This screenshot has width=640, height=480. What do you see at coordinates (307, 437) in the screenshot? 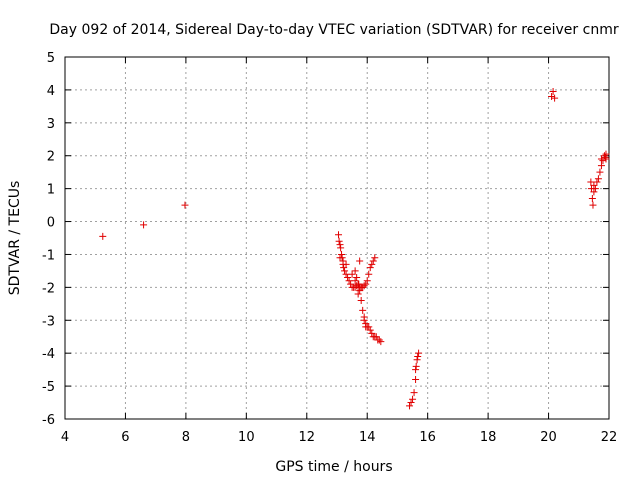
I see `x-tick-label: 12` at bounding box center [307, 437].